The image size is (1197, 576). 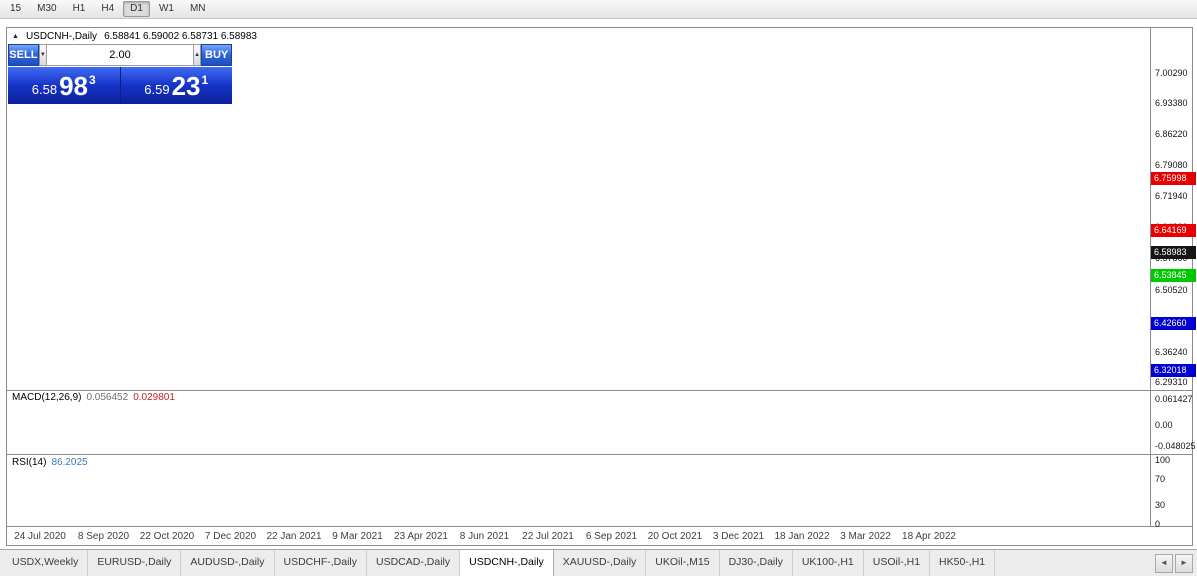 What do you see at coordinates (963, 563) in the screenshot?
I see `chart-tab-hk50: HK50-,H1` at bounding box center [963, 563].